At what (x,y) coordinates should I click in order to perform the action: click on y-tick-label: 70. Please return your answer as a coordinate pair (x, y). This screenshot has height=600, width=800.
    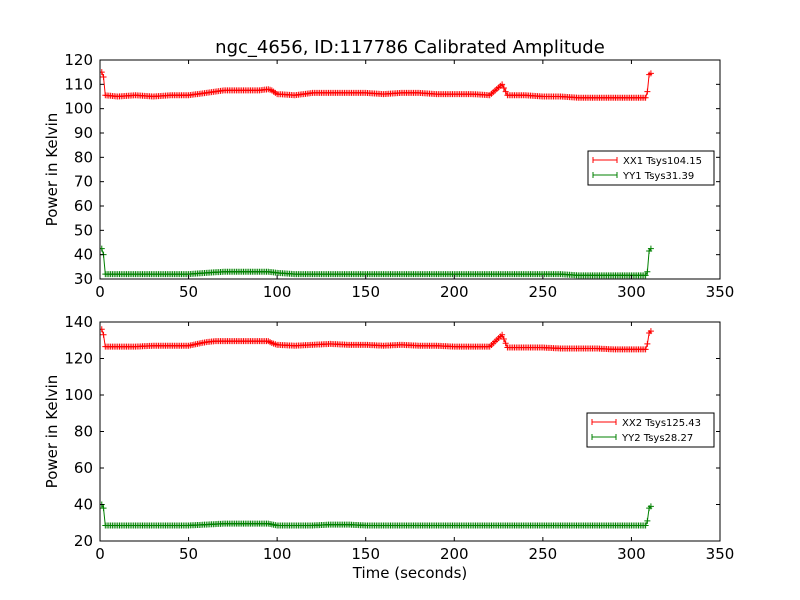
    Looking at the image, I should click on (83, 182).